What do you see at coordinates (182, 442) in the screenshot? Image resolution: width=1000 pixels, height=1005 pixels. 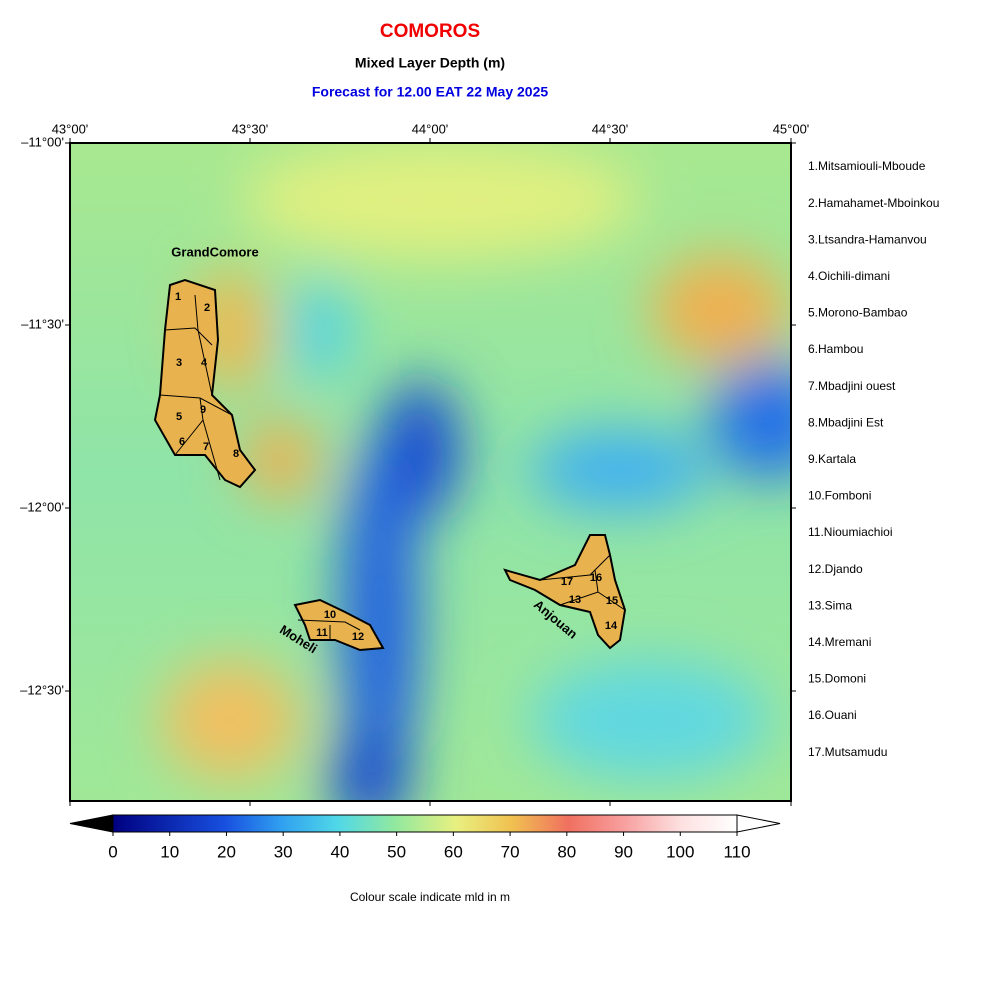 I see `region-number: 6` at bounding box center [182, 442].